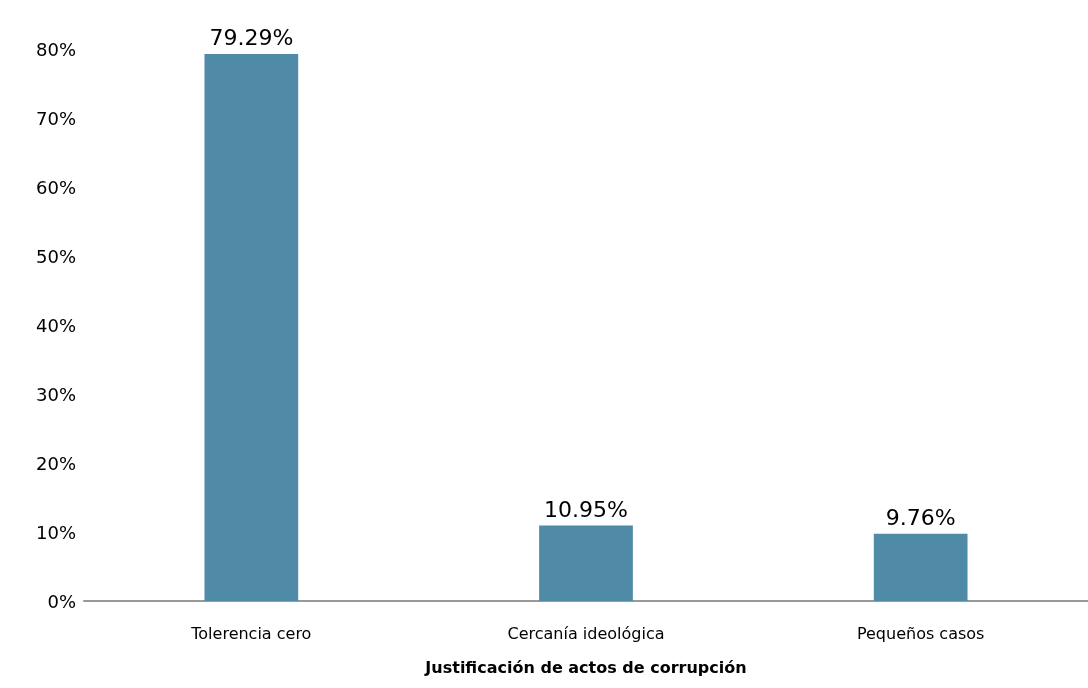  I want to click on y-tick-label: 40%, so click(55, 325).